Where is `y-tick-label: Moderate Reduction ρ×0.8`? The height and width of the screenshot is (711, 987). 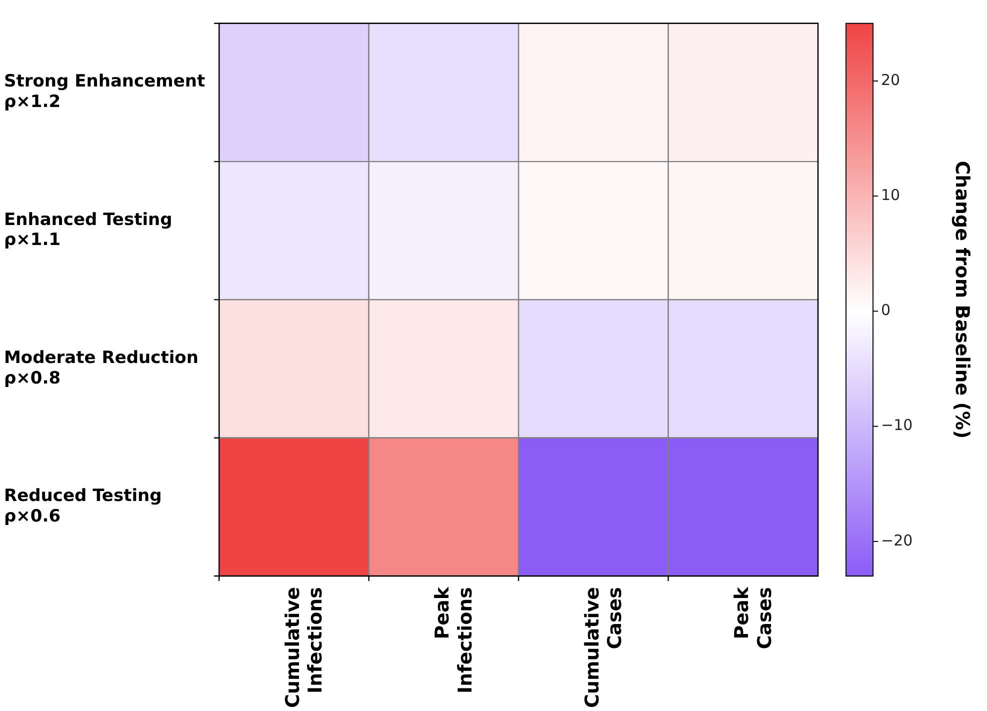
y-tick-label: Moderate Reduction ρ×0.8 is located at coordinates (101, 368).